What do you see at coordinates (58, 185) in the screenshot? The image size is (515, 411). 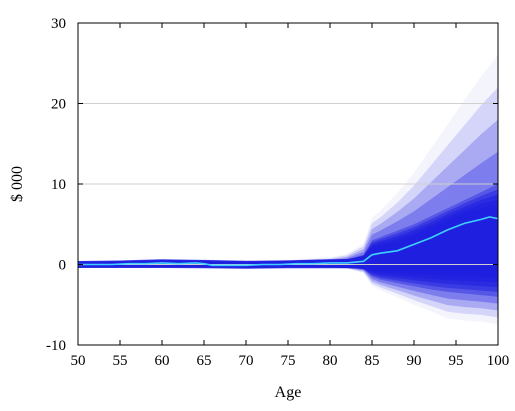 I see `y-tick-label: 10` at bounding box center [58, 185].